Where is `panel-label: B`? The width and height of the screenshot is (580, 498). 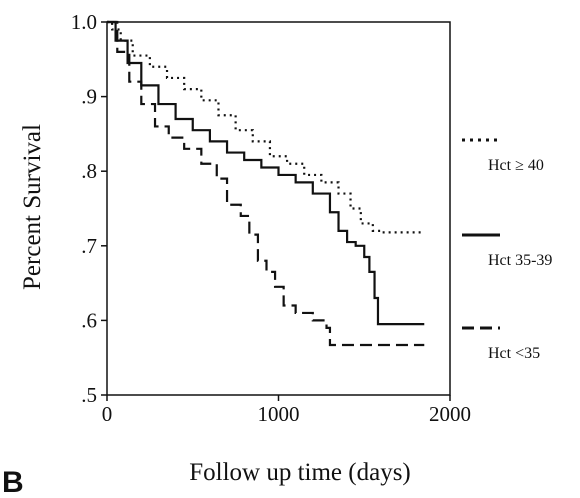 panel-label: B is located at coordinates (13, 482).